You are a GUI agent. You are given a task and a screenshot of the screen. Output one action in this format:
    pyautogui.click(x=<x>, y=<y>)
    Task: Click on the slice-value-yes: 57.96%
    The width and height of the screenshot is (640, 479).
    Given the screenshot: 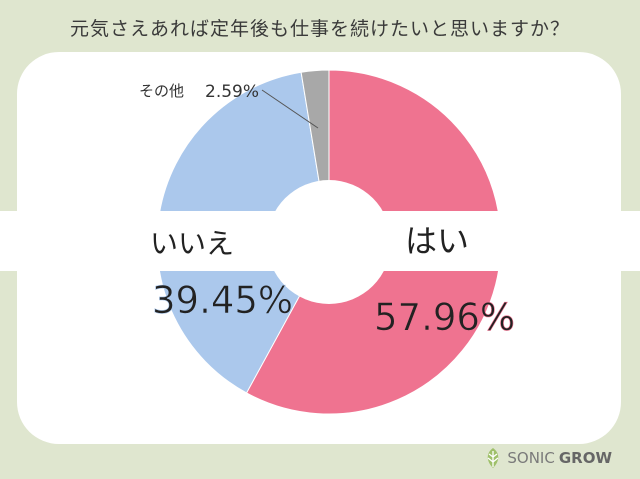 What is the action you would take?
    pyautogui.click(x=444, y=317)
    